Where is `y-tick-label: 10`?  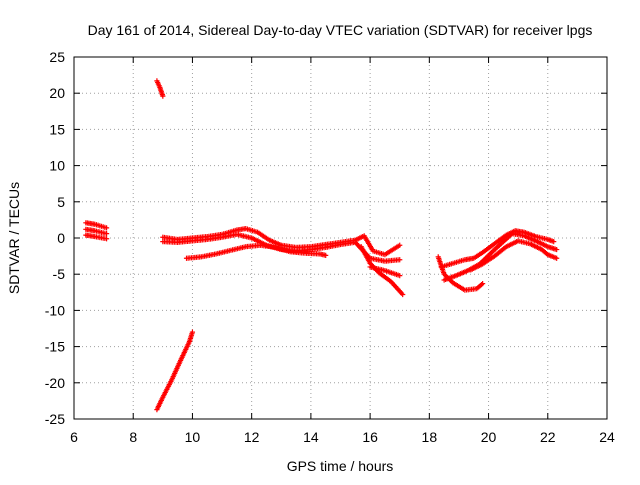 y-tick-label: 10 is located at coordinates (57, 166).